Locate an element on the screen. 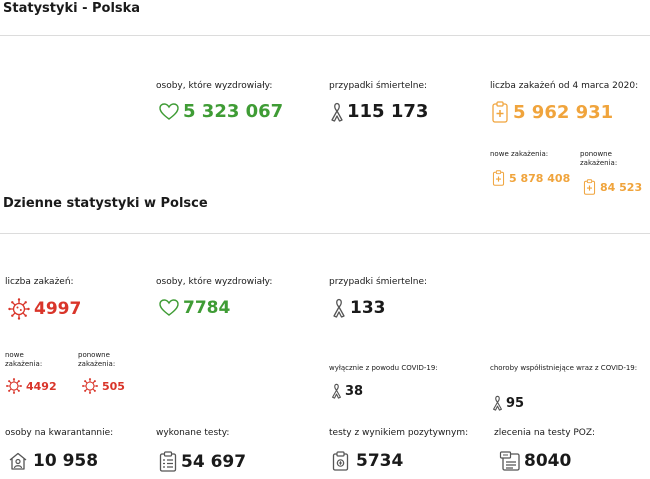 This screenshot has width=650, height=479. daily-recovered: 7784 is located at coordinates (194, 308).